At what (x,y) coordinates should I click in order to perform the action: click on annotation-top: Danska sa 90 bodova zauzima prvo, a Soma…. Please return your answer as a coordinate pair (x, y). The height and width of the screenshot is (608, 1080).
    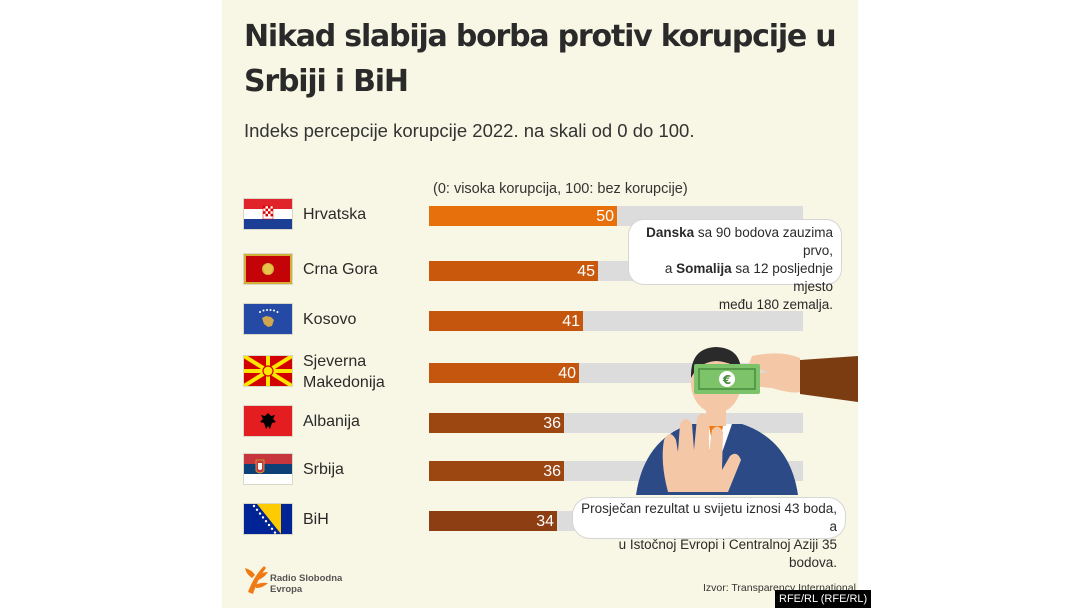
    Looking at the image, I should click on (735, 265).